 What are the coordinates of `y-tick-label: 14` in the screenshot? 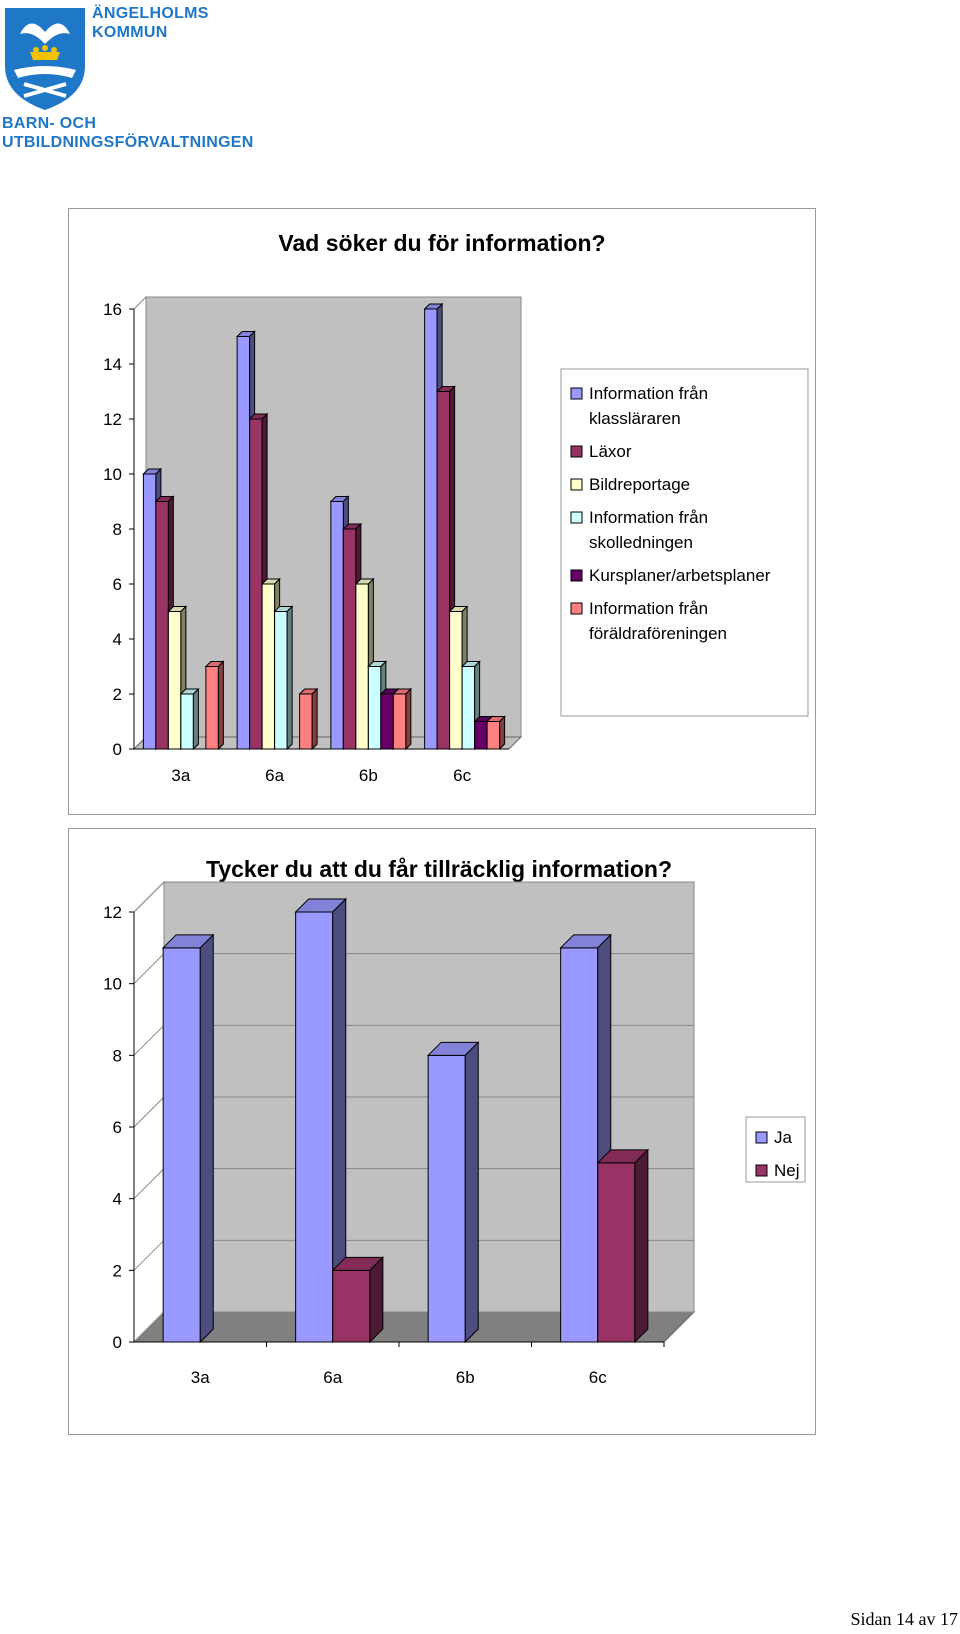 It's located at (112, 364).